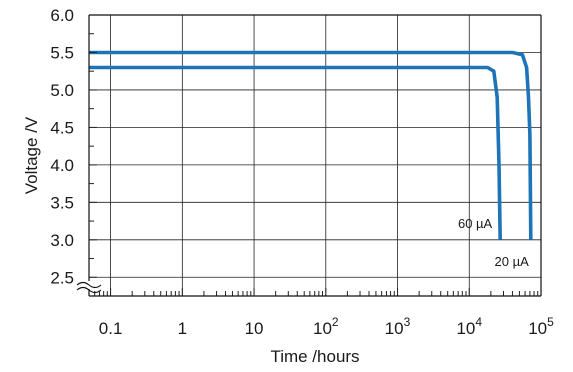  I want to click on series-annotation: 20 µA, so click(512, 261).